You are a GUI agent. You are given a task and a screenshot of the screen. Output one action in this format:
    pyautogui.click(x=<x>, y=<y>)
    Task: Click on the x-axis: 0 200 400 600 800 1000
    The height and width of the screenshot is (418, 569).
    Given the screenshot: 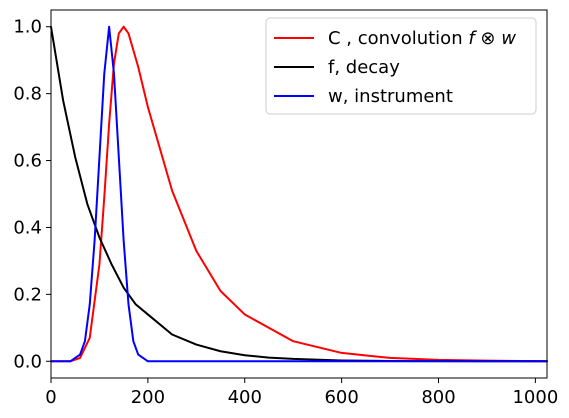 What is the action you would take?
    pyautogui.click(x=301, y=393)
    